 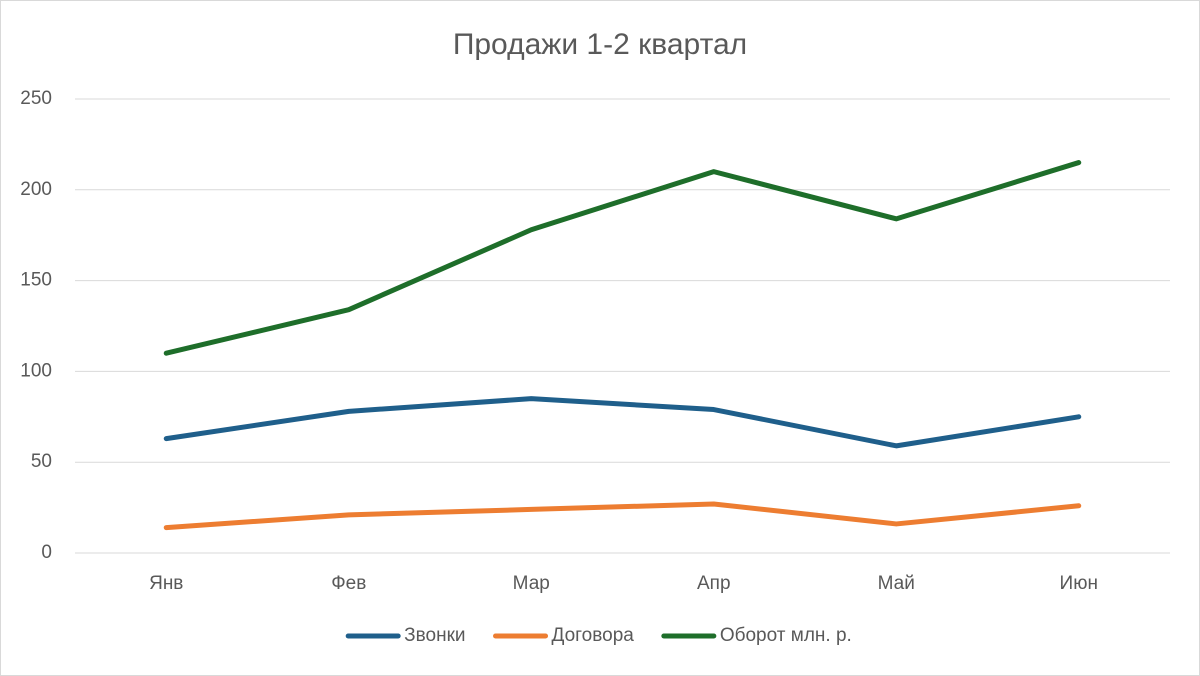 What do you see at coordinates (786, 635) in the screenshot?
I see `legend-label: Оборот млн. р.` at bounding box center [786, 635].